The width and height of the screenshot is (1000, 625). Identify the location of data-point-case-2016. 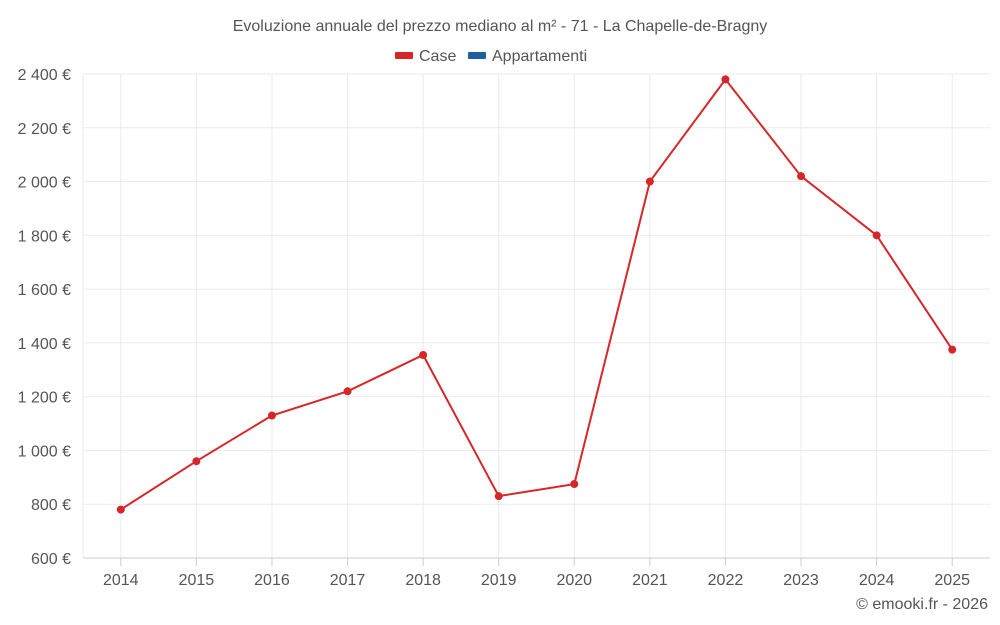
(271, 415).